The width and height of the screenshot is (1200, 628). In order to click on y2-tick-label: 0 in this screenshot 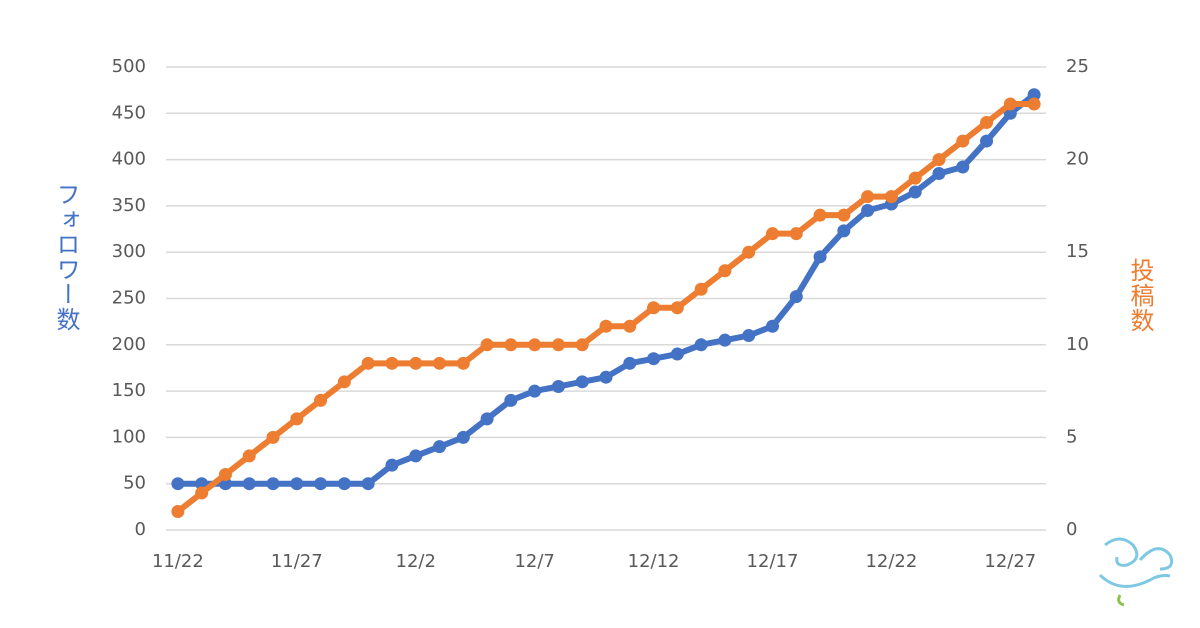, I will do `click(1071, 529)`.